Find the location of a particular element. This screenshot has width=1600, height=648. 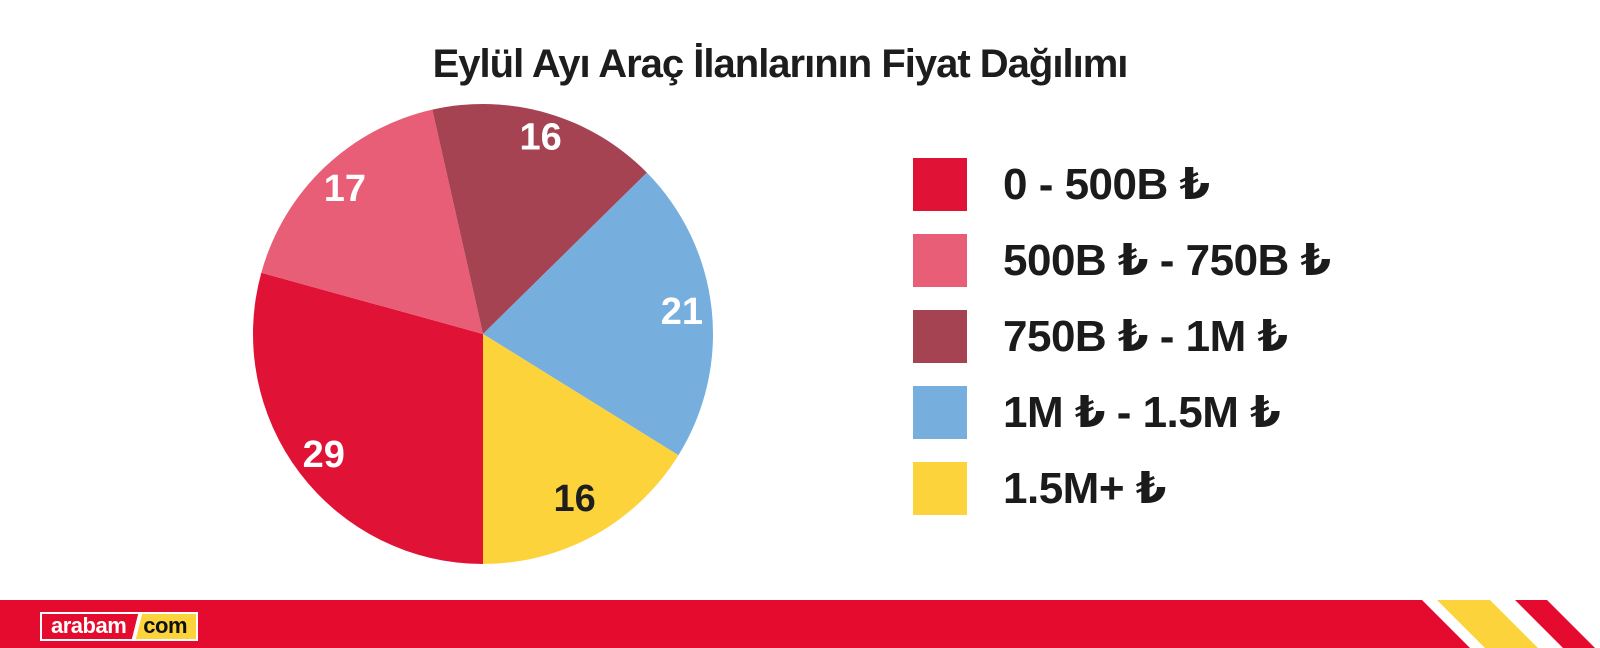

pie-slice-value-1: 17 is located at coordinates (345, 189).